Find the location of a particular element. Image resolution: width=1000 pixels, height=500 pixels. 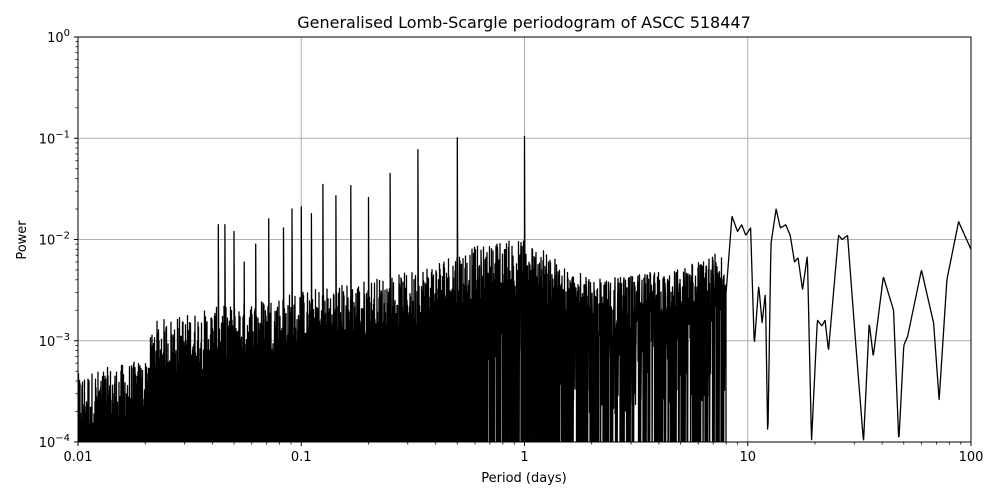

y-tick-label: 10⁻³ is located at coordinates (54, 341).